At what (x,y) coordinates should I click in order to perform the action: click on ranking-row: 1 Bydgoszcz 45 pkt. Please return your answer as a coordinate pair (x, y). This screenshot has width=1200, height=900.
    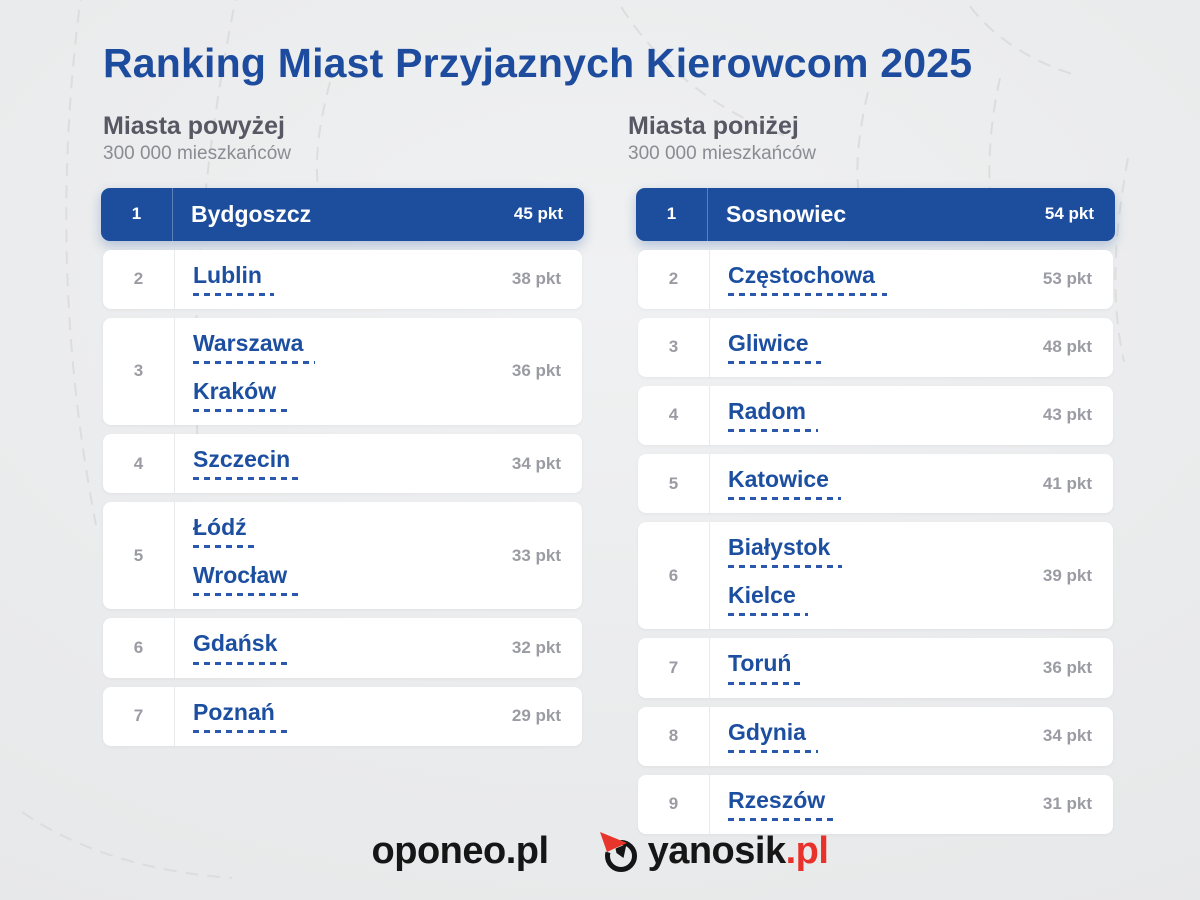
    Looking at the image, I should click on (342, 214).